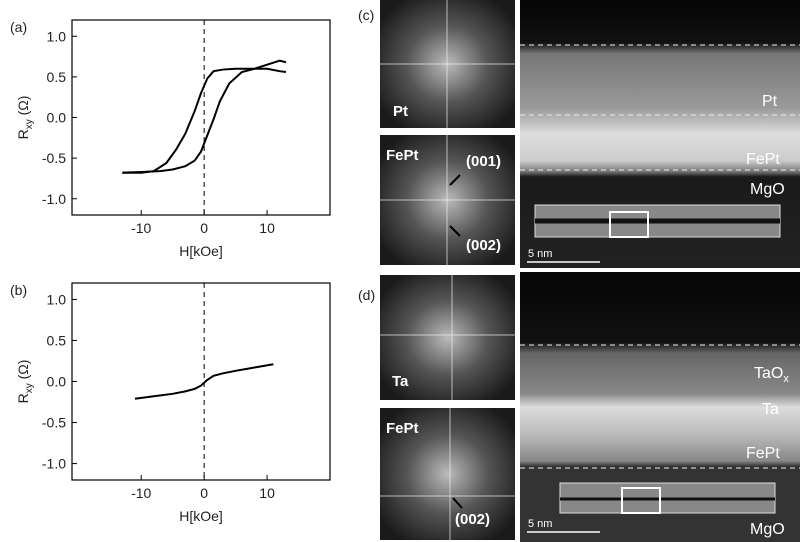 The image size is (800, 542). What do you see at coordinates (770, 409) in the screenshot?
I see `layer-label: Ta` at bounding box center [770, 409].